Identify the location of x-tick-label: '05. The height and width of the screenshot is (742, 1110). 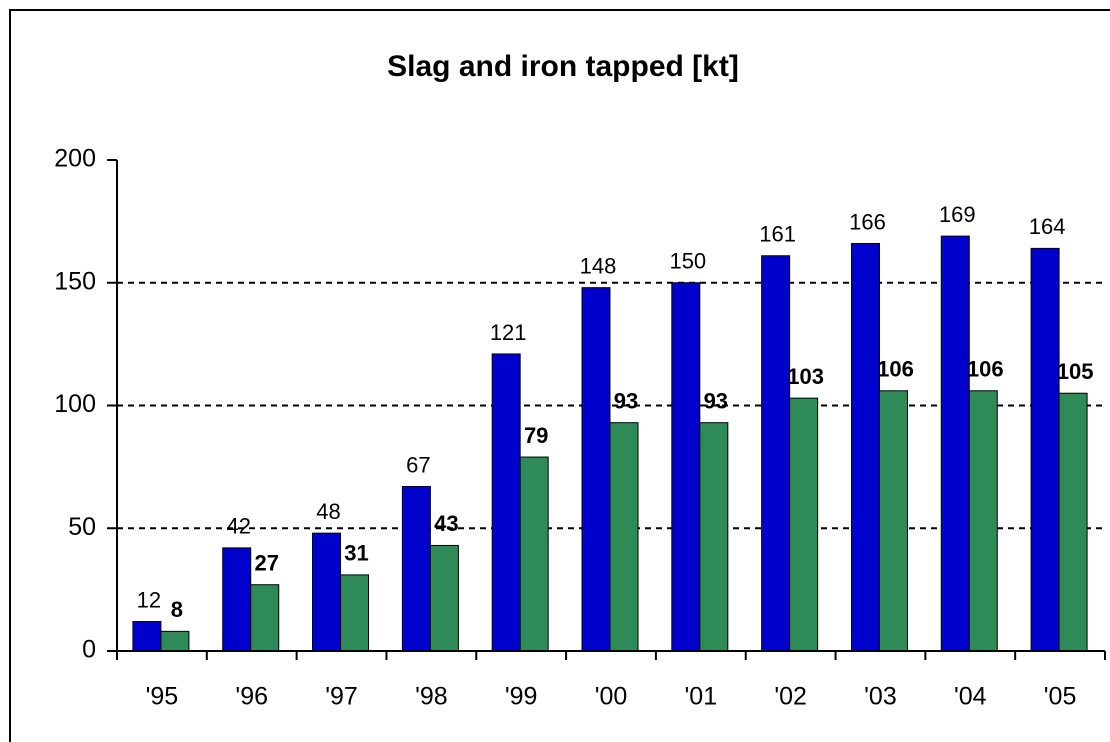
(1060, 697).